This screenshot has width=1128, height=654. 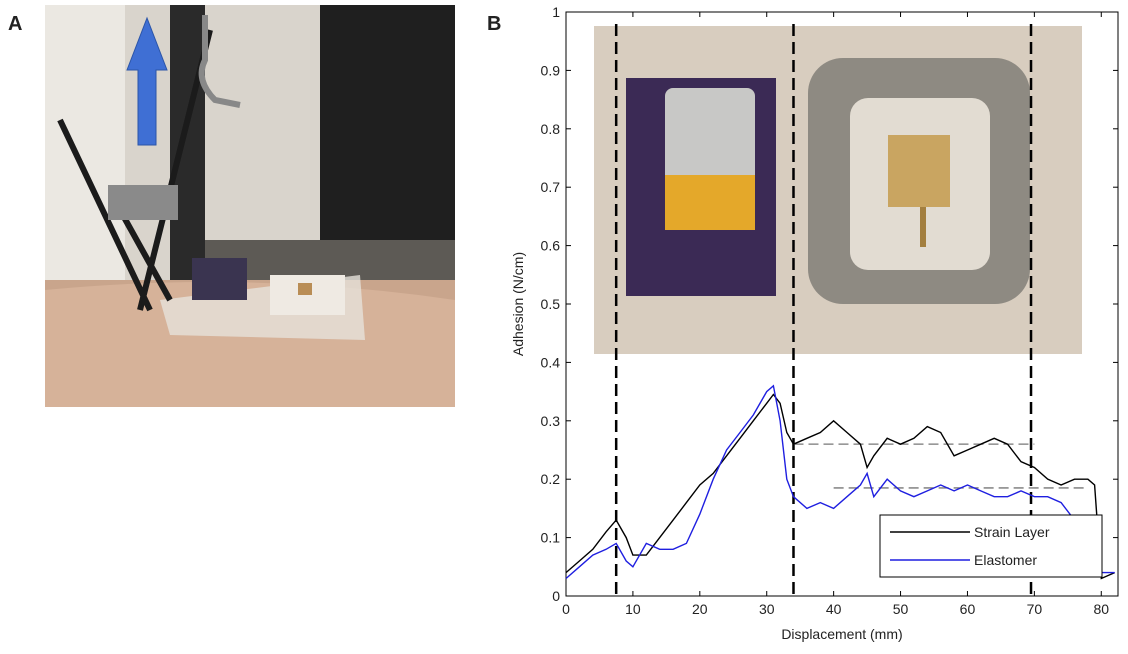 I want to click on y-tick-label: 0.1, so click(x=551, y=538).